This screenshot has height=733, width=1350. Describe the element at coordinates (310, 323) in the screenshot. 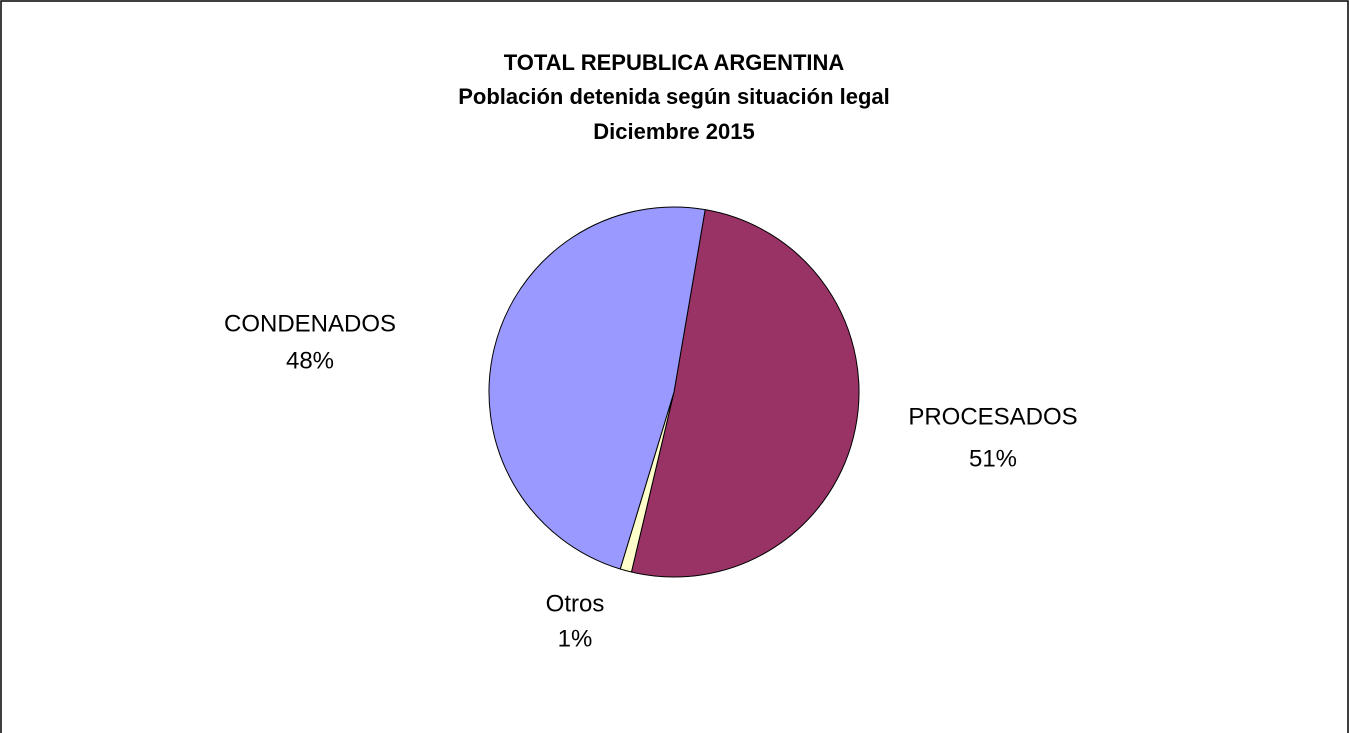

I see `slice-label: CONDENADOS` at that location.